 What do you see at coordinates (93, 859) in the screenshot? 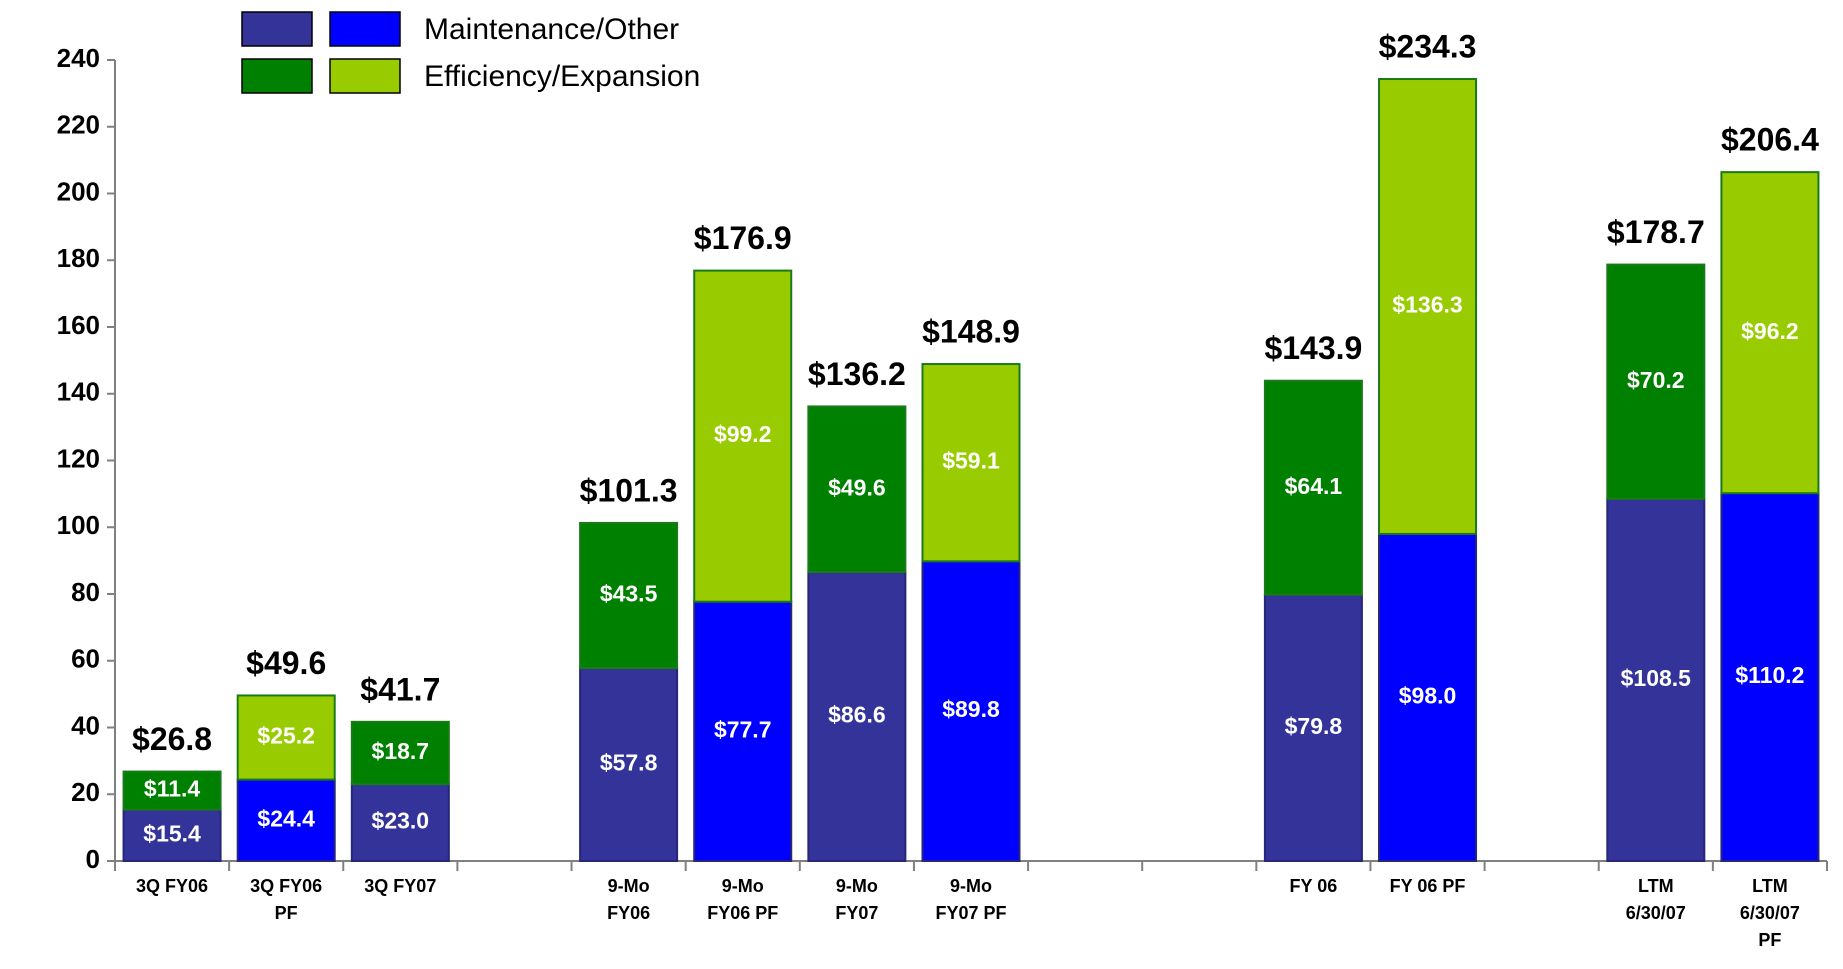
I see `y-tick-label: 0` at bounding box center [93, 859].